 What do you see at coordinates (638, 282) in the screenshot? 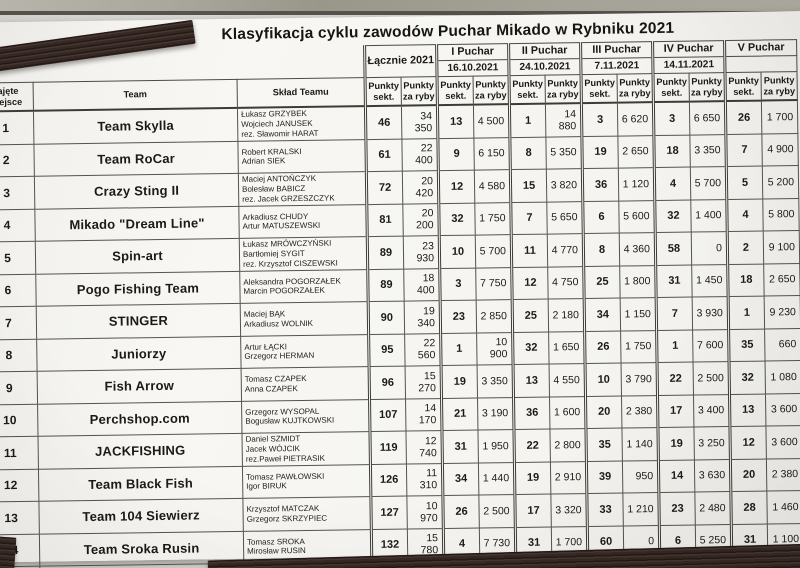
I see `points-fish-cell: 1 800` at bounding box center [638, 282].